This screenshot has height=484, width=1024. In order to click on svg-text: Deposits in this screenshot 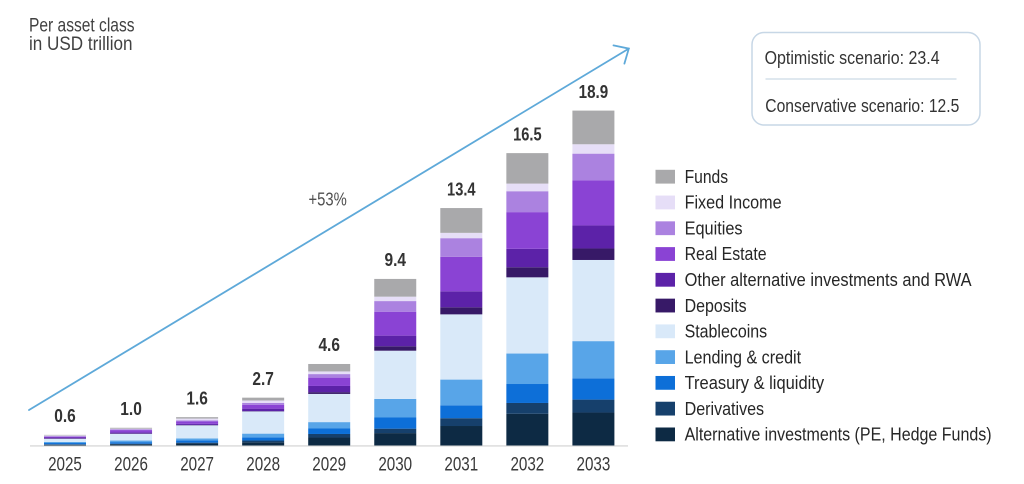, I will do `click(716, 306)`.